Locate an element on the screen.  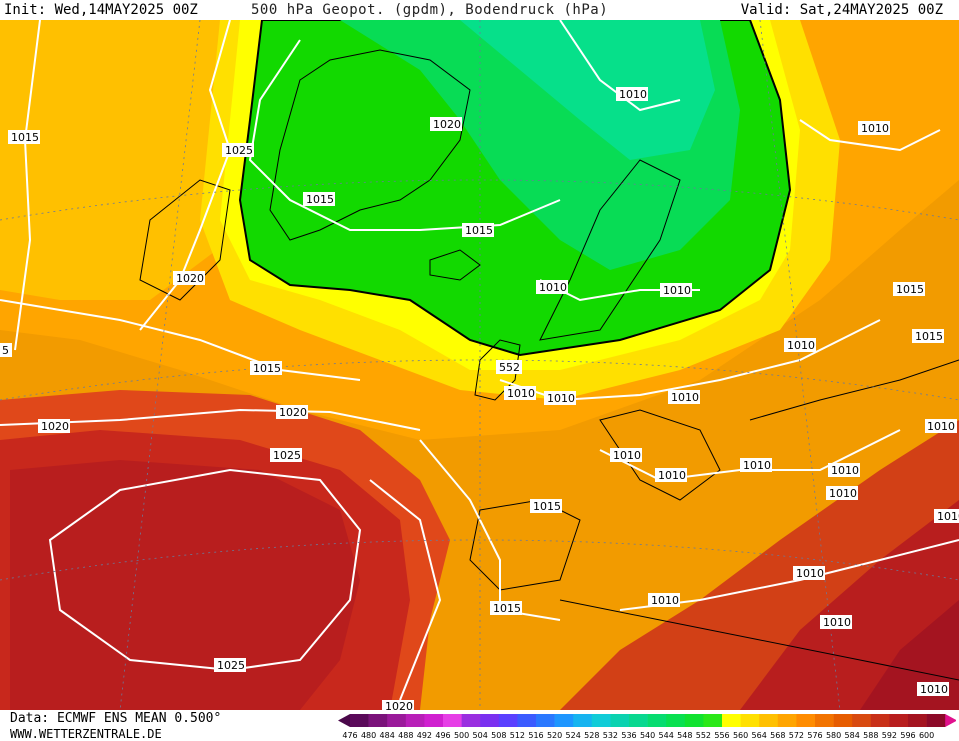
blacksea-coast is located at coordinates (854, 390).